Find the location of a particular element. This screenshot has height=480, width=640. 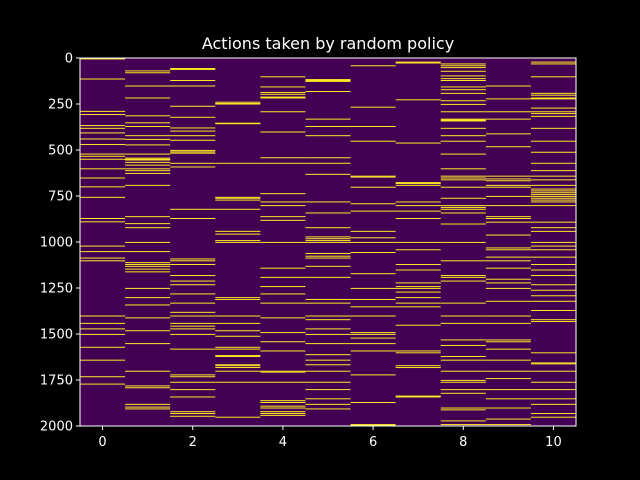

y-tick-label: 500 is located at coordinates (60, 151).